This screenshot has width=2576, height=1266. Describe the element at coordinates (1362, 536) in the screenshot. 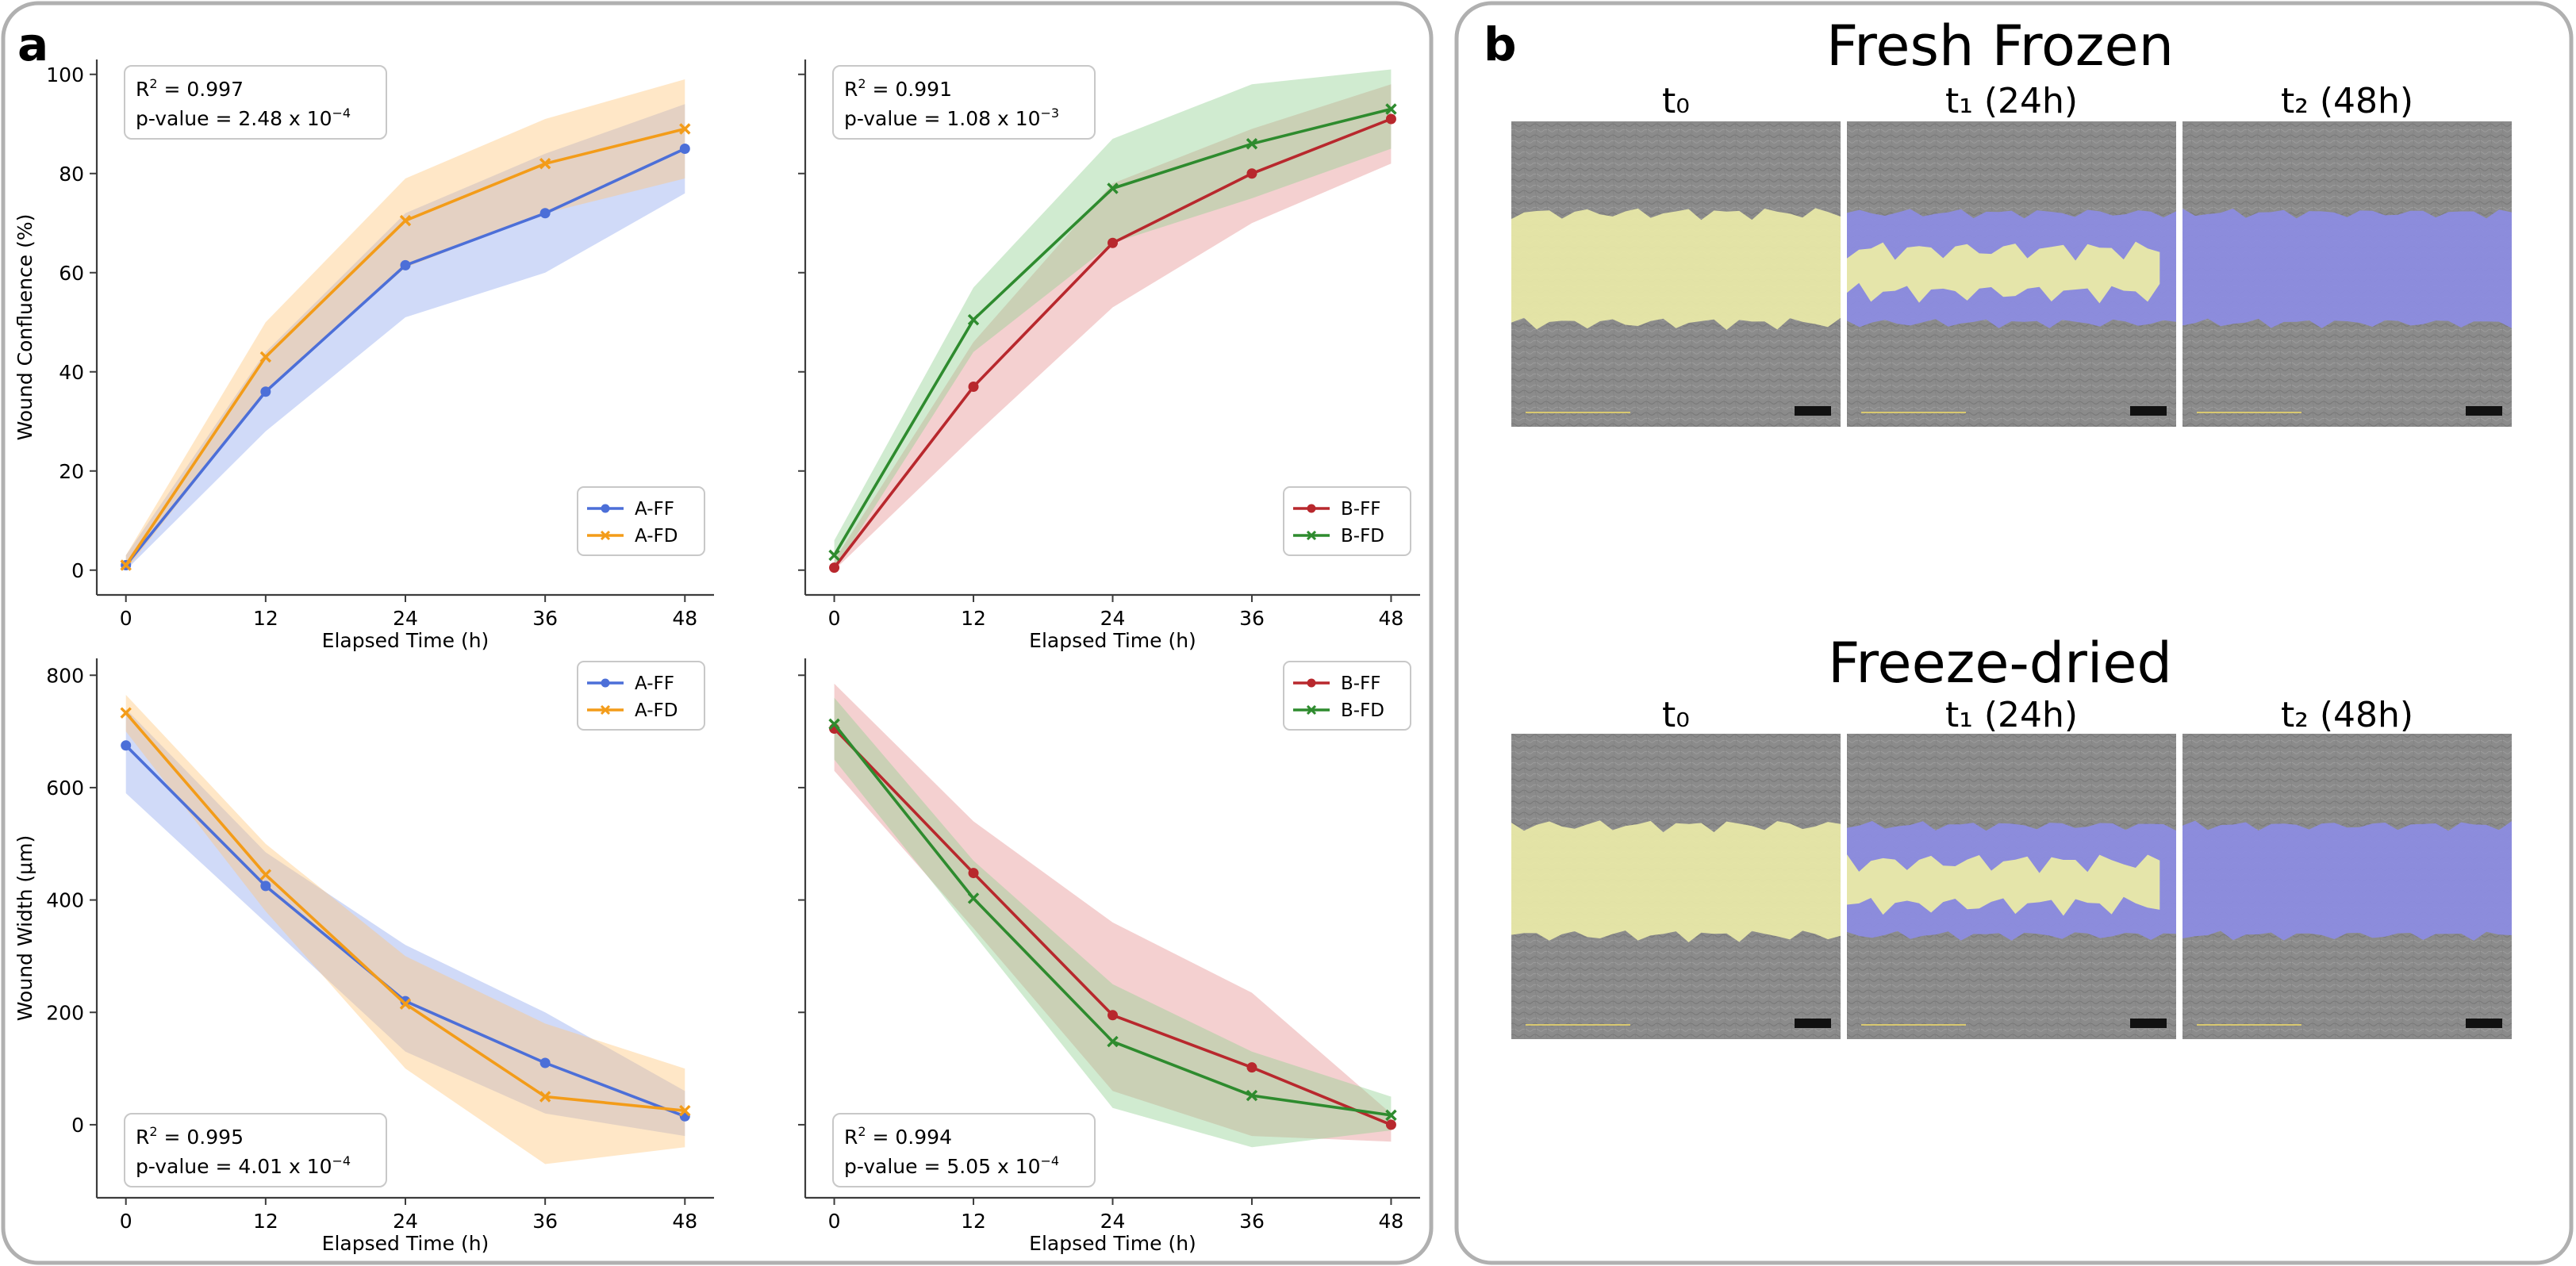

I see `legend-entry-B-FD: B-FD` at that location.